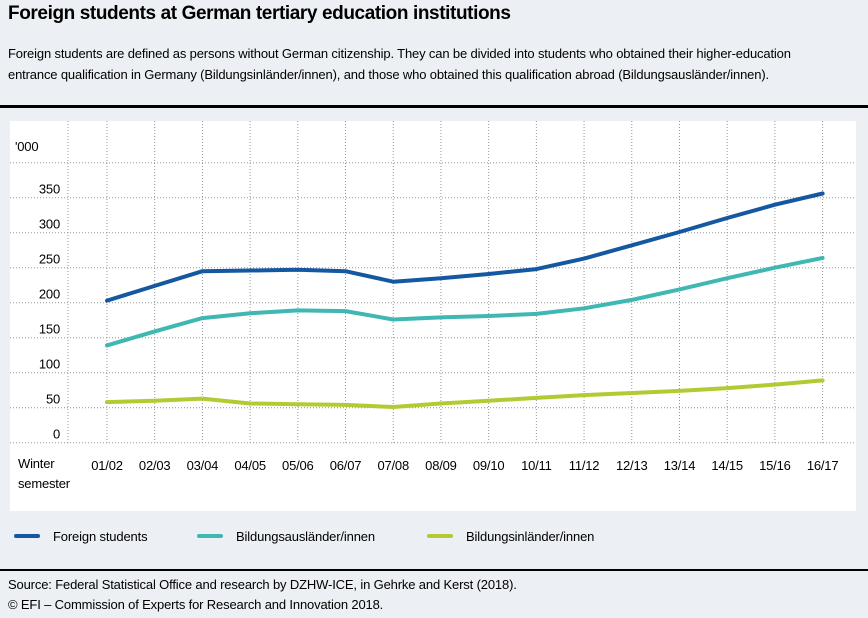 Image resolution: width=868 pixels, height=618 pixels. What do you see at coordinates (27, 536) in the screenshot?
I see `legend-swatch-foreign-students` at bounding box center [27, 536].